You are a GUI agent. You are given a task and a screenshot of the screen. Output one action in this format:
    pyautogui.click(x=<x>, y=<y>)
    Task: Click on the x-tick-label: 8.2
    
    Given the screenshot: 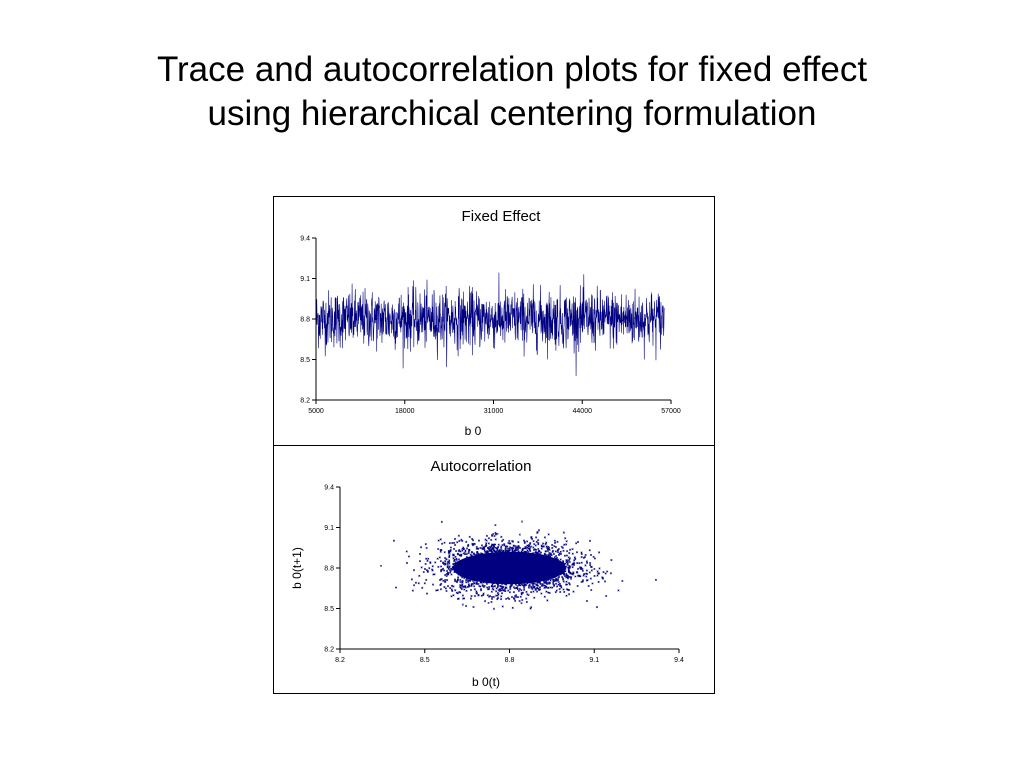 What is the action you would take?
    pyautogui.click(x=340, y=660)
    